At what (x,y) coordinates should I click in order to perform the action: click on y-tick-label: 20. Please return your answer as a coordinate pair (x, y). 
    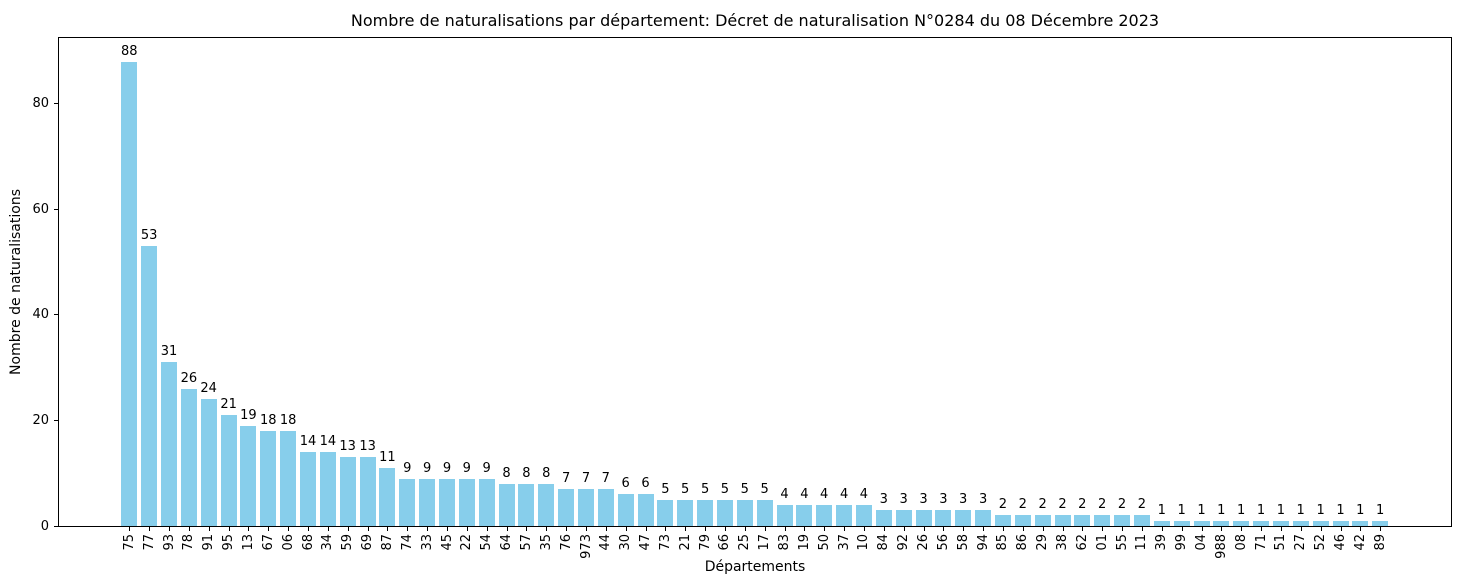
    Looking at the image, I should click on (40, 420).